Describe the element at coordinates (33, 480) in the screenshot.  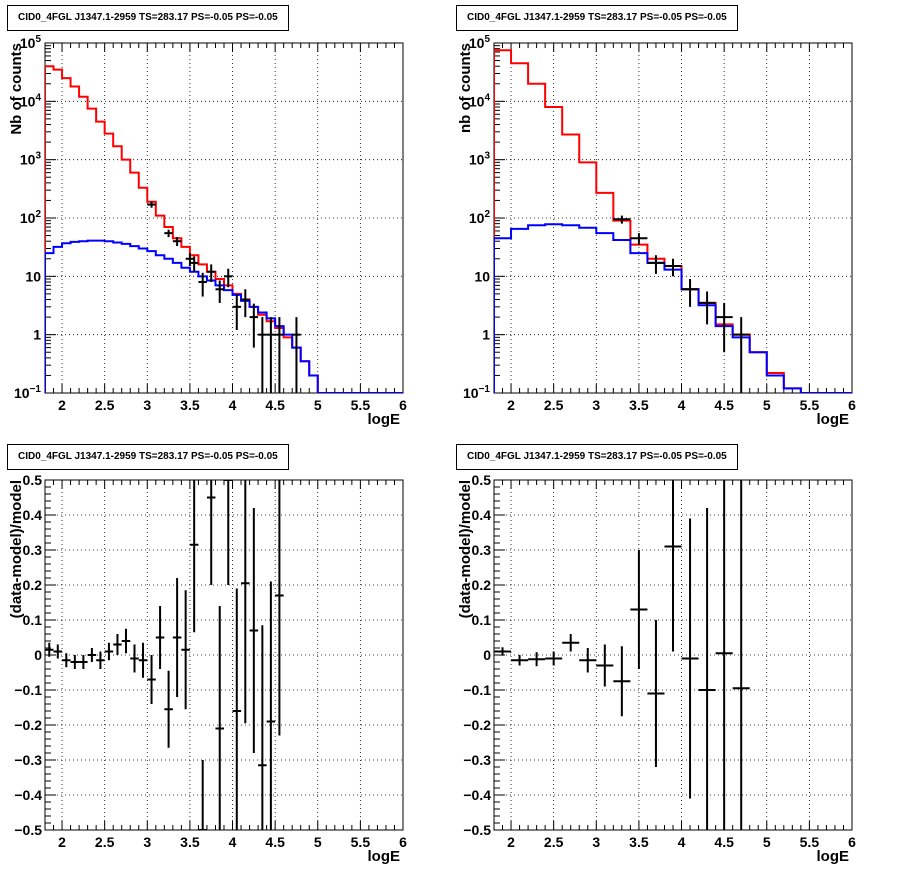
I see `y-tick-label: 0.5` at that location.